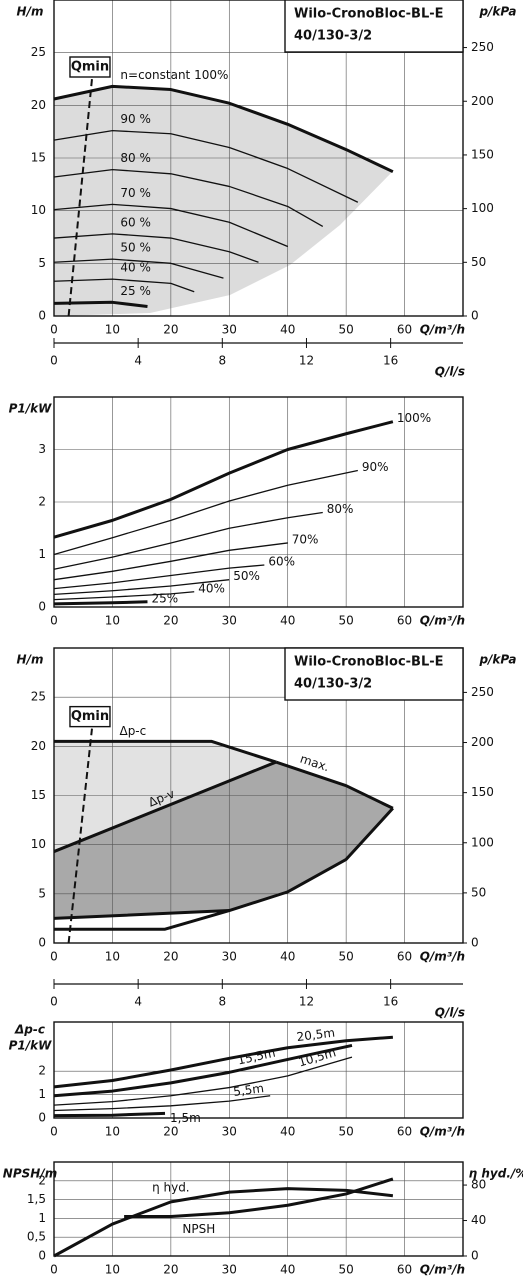  What do you see at coordinates (135, 248) in the screenshot?
I see `curve-label: 50 %` at bounding box center [135, 248].